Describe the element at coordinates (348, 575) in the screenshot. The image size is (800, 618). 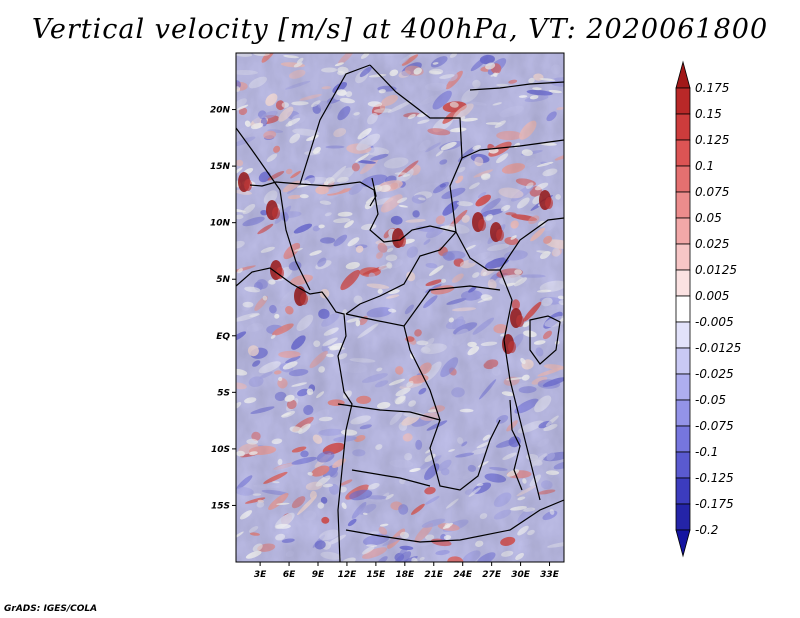
I see `lon-tick-label: 12E` at that location.